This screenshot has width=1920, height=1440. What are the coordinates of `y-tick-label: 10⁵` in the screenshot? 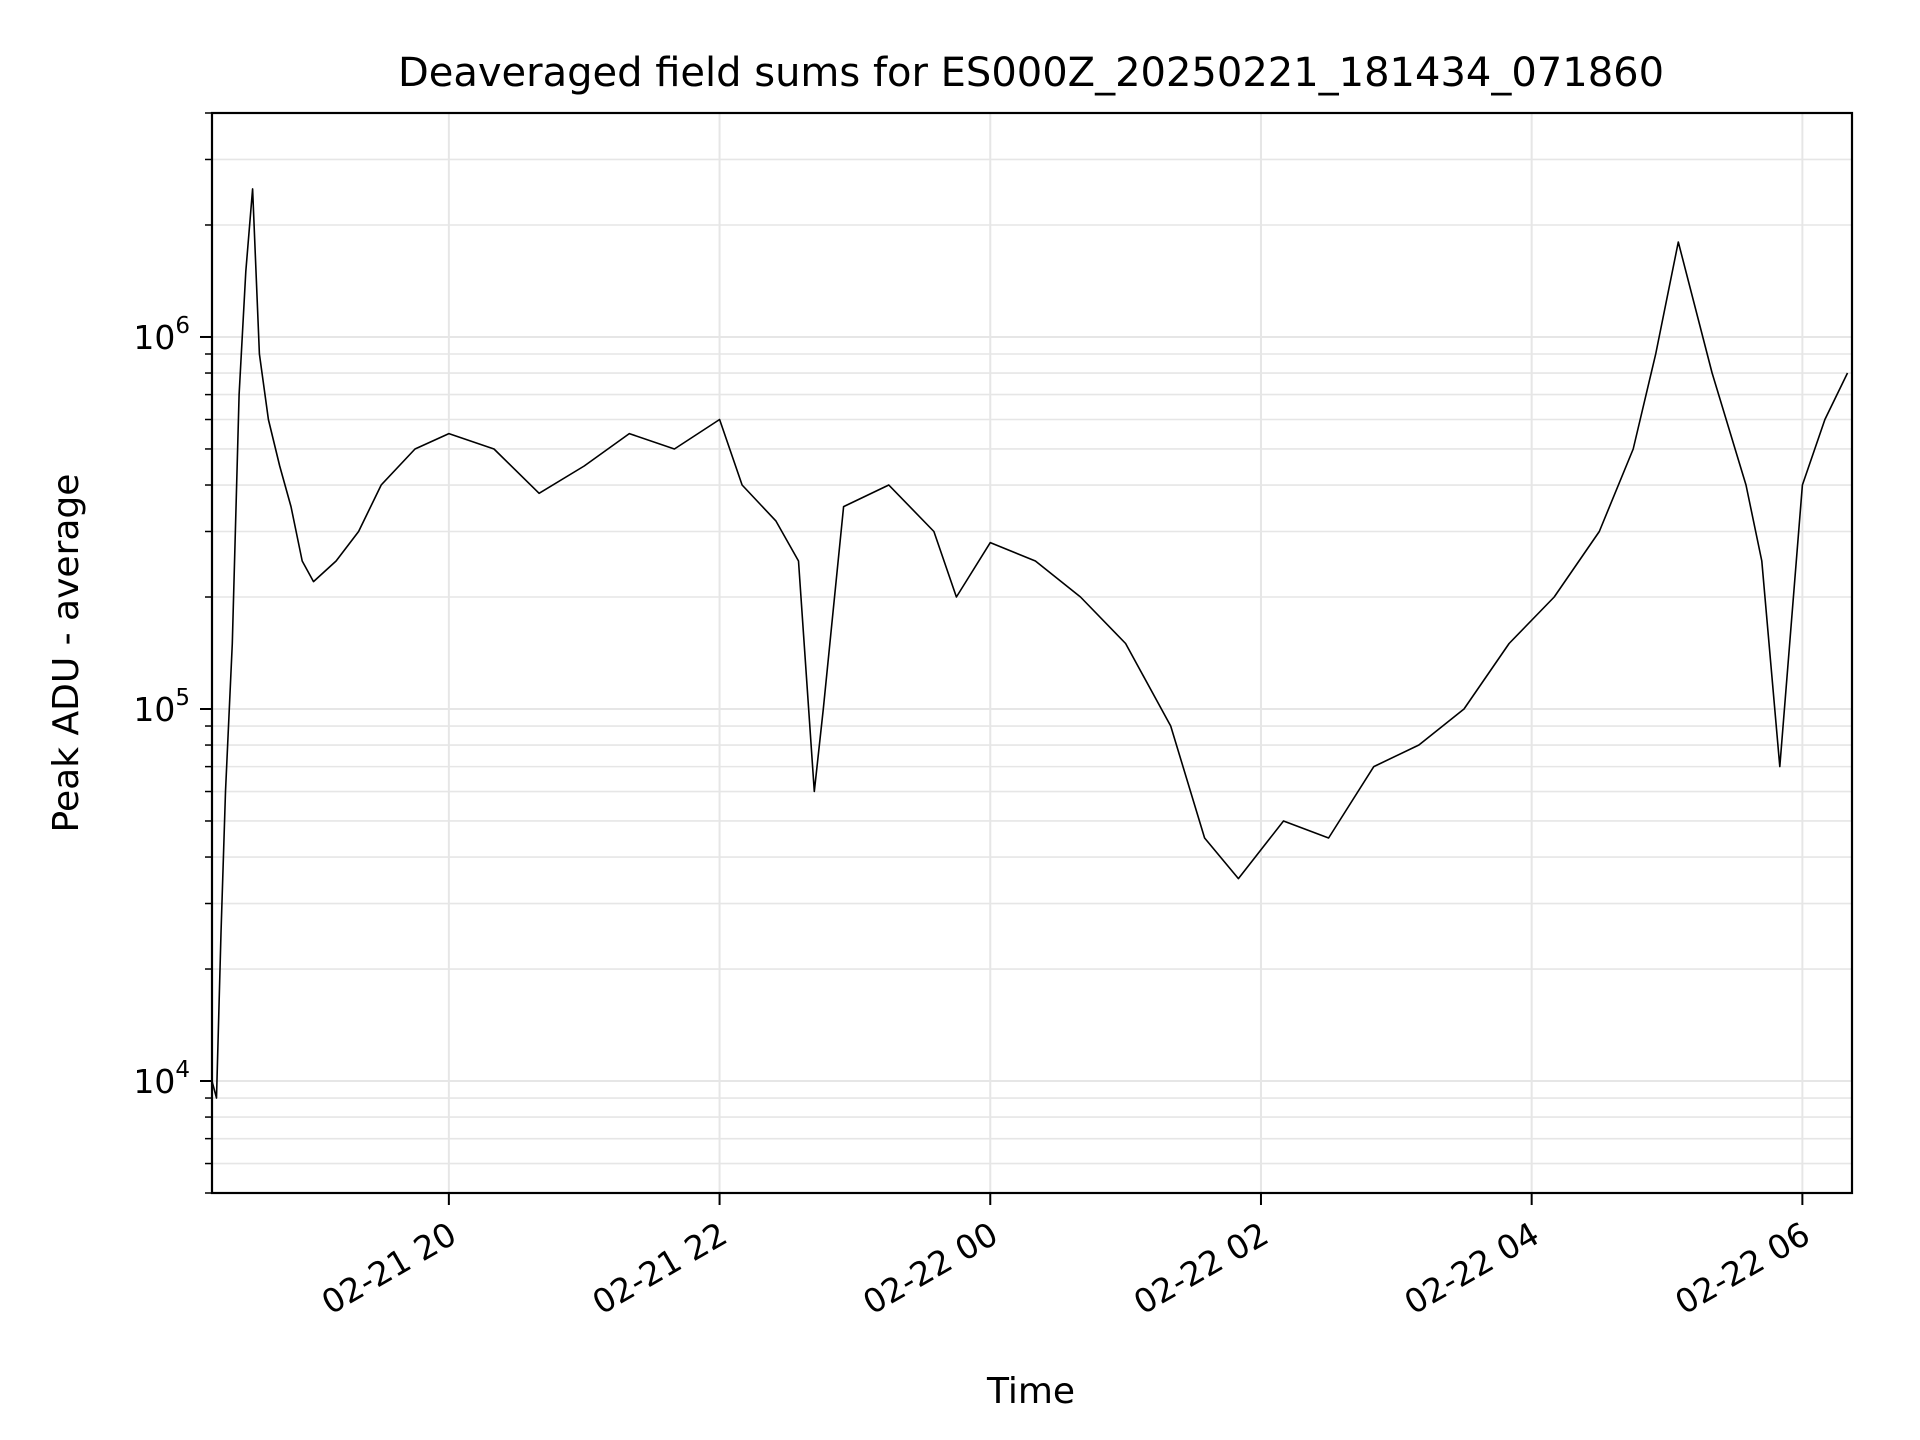 It's located at (161, 707).